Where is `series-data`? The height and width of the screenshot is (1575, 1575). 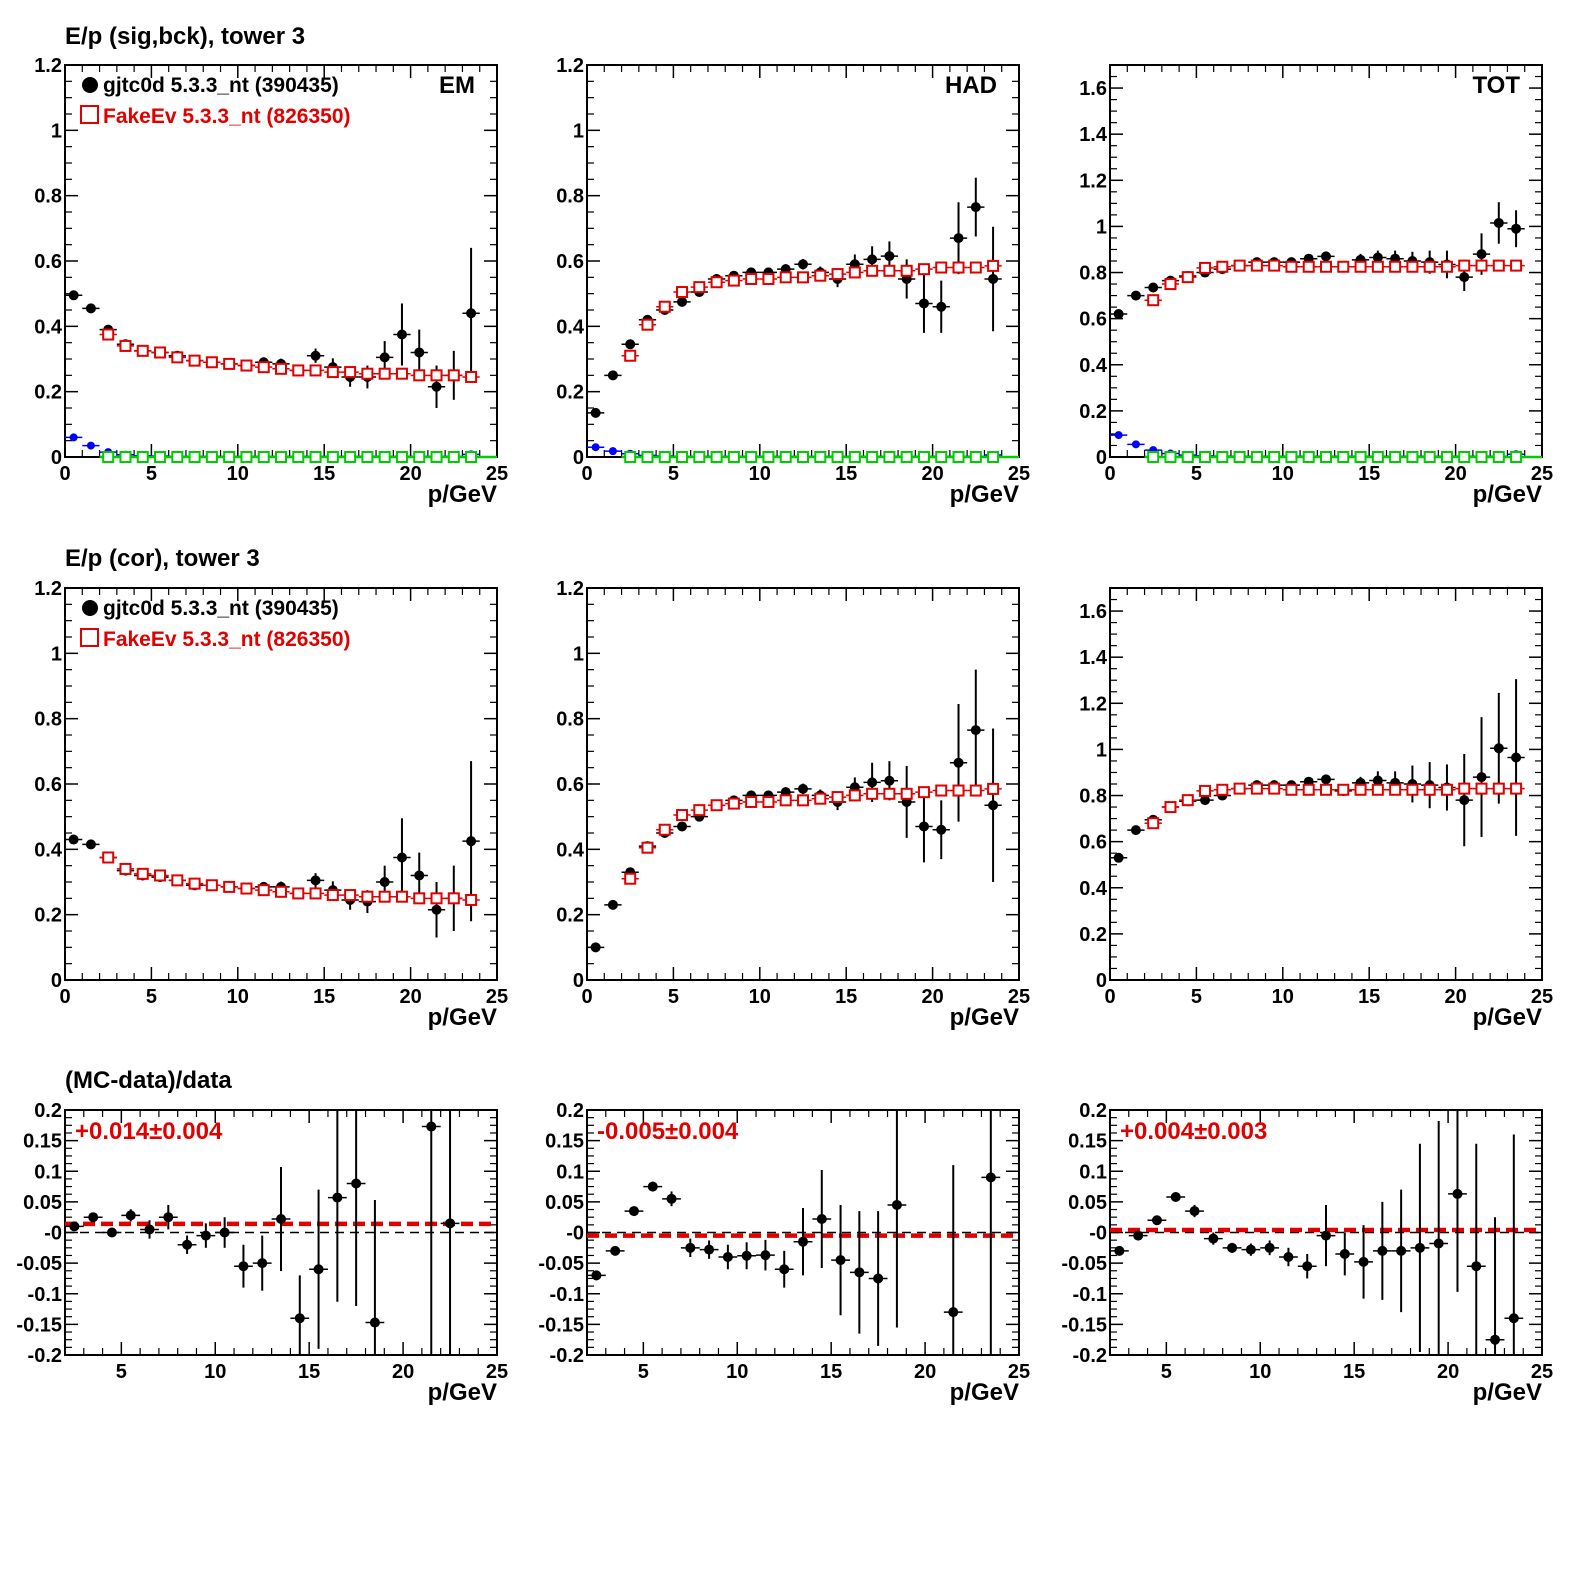 series-data is located at coordinates (794, 1232).